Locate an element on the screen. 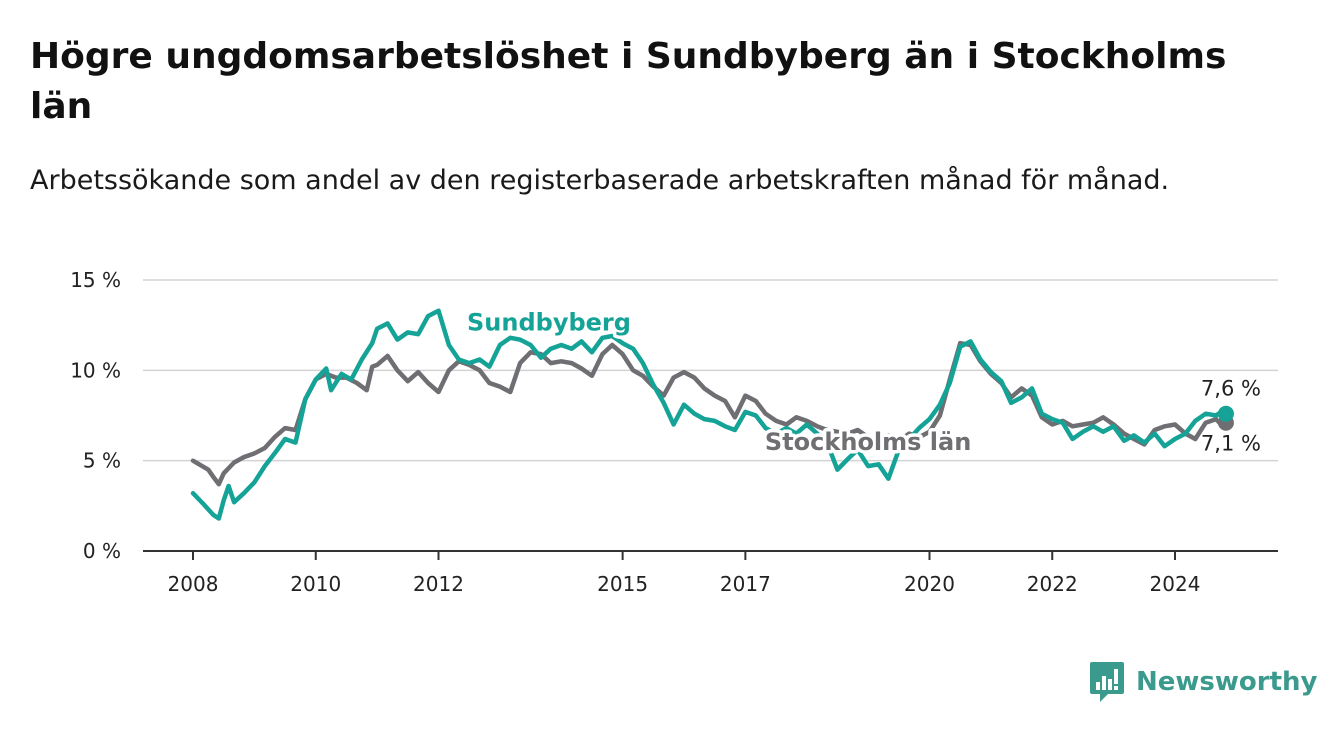  series-label-sundbyberg: Sundbyberg is located at coordinates (549, 323).